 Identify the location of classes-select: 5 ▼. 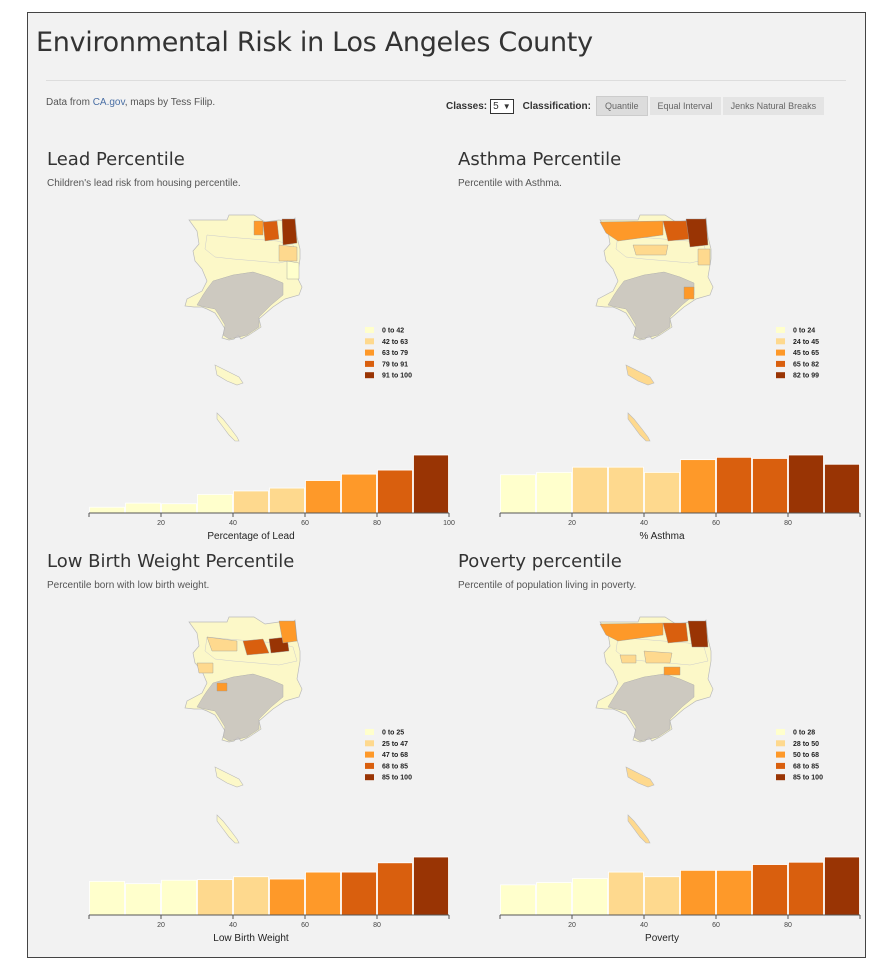
(502, 106).